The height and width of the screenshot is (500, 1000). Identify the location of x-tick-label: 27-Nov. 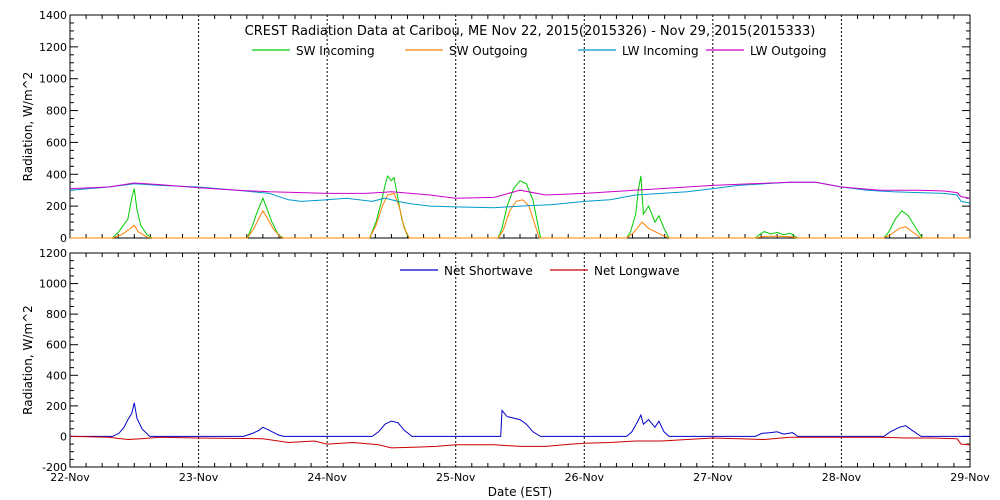
(713, 477).